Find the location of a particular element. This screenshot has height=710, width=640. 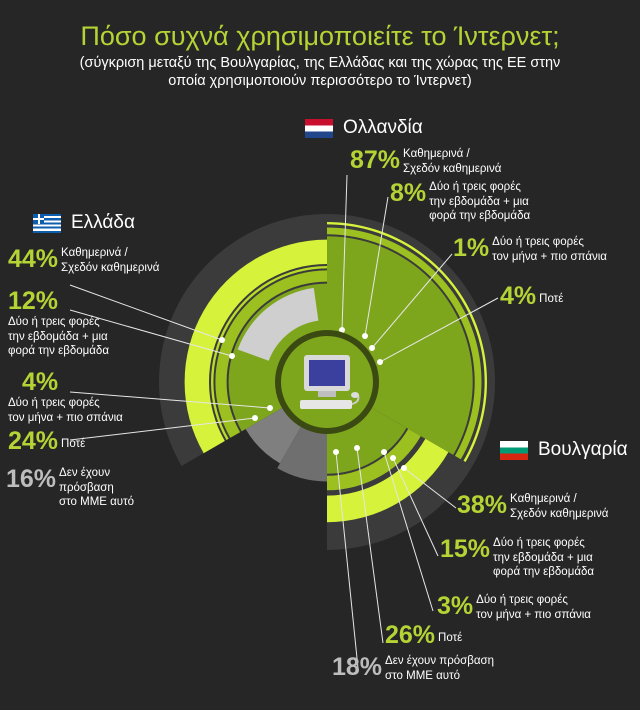

center-hub is located at coordinates (327, 382).